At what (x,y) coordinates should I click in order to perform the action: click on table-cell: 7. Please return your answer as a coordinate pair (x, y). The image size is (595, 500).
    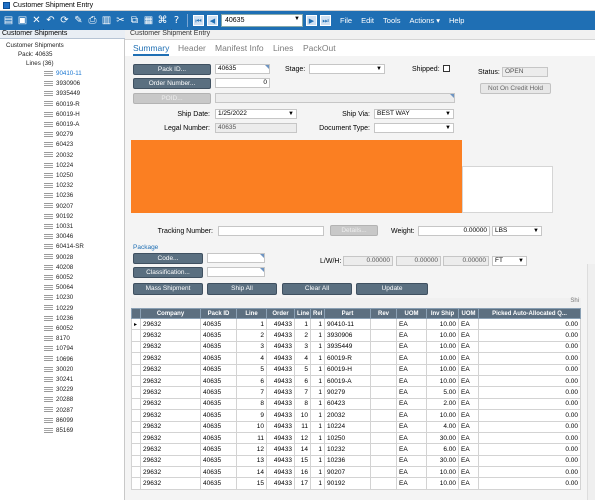
    Looking at the image, I should click on (302, 392).